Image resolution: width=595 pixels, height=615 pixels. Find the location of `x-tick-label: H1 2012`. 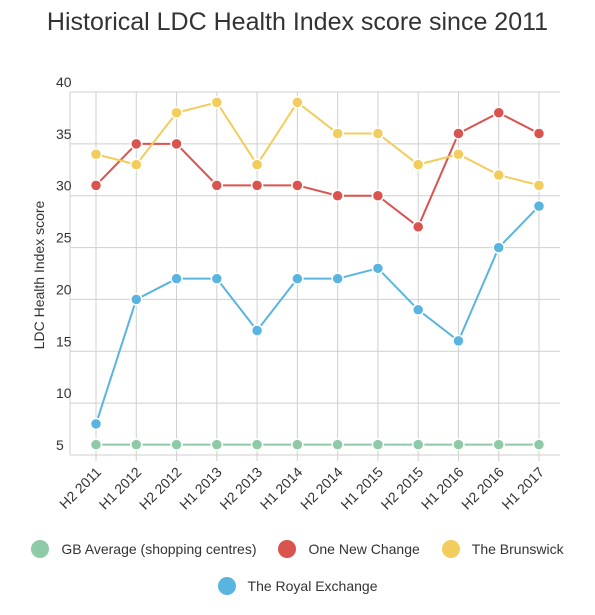

x-tick-label: H1 2012 is located at coordinates (120, 488).